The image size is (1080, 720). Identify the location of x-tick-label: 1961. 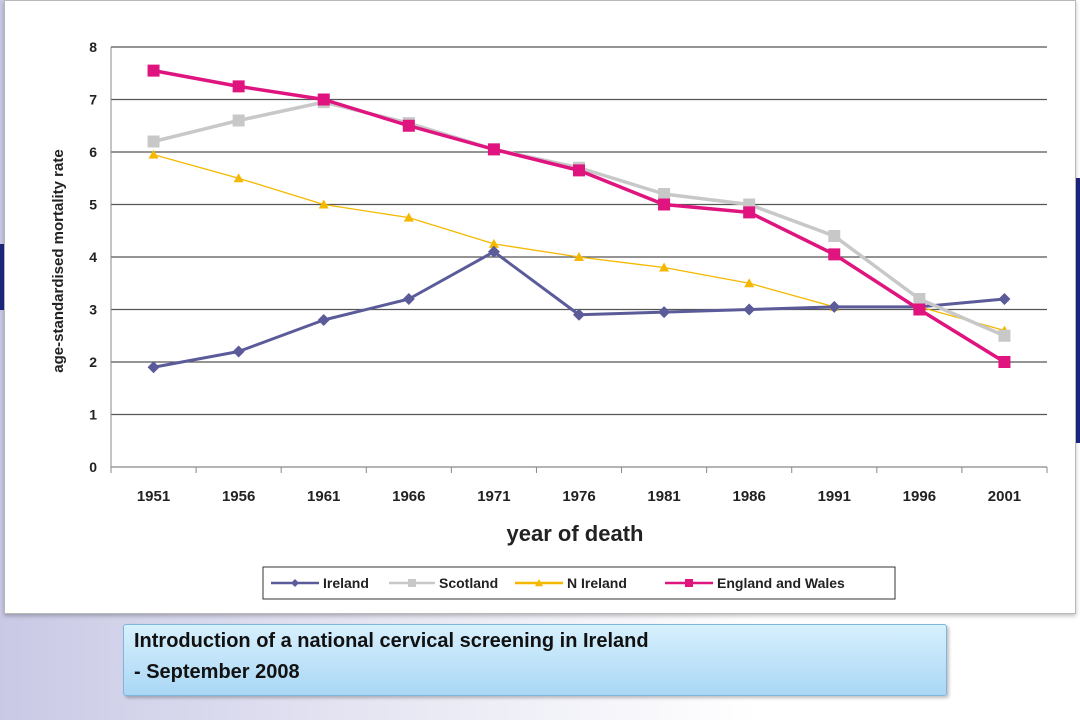
(323, 496).